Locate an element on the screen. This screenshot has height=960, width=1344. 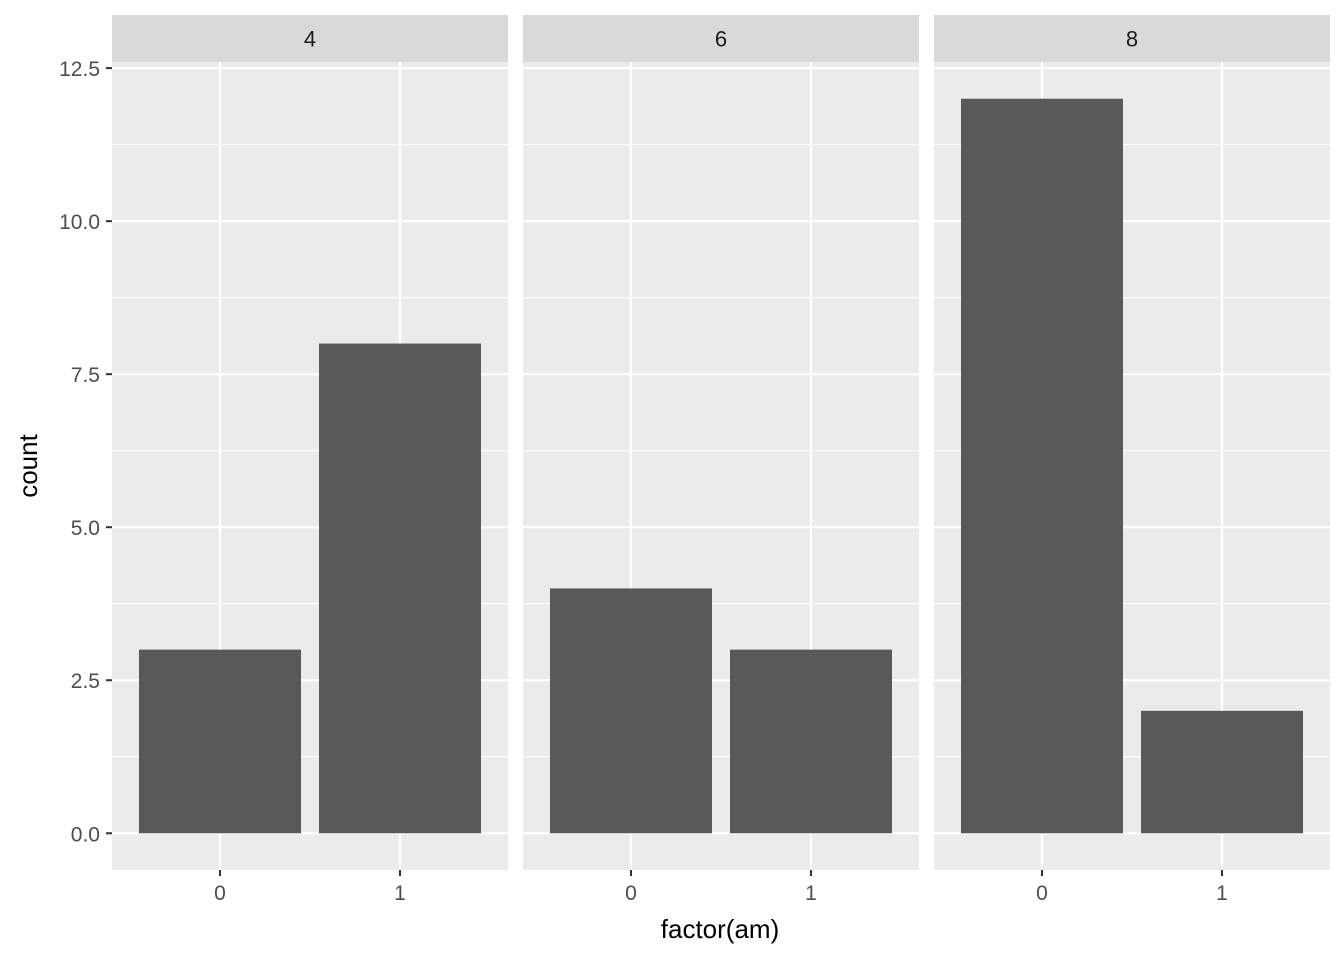
y-axis-title: count is located at coordinates (28, 465).